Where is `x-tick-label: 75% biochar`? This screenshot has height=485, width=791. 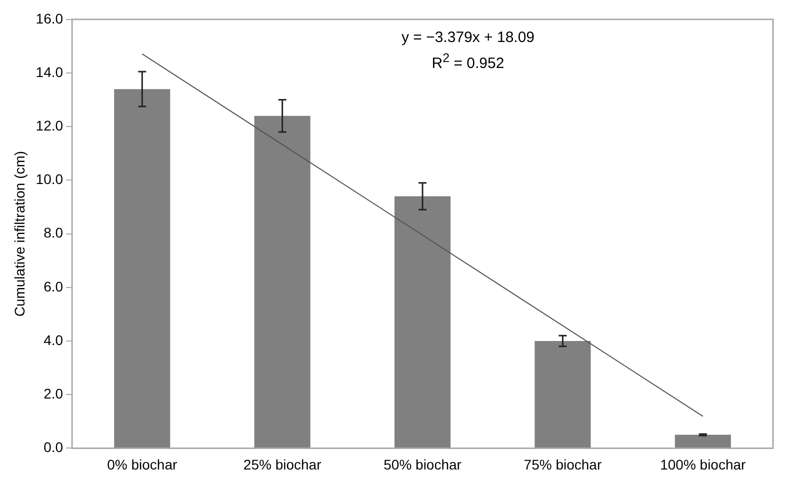 x-tick-label: 75% biochar is located at coordinates (563, 464).